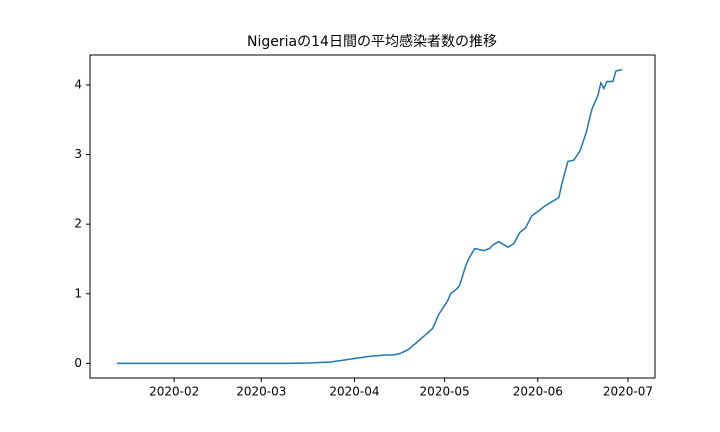 This screenshot has width=720, height=432. What do you see at coordinates (261, 392) in the screenshot?
I see `x-tick-label: 2020-03` at bounding box center [261, 392].